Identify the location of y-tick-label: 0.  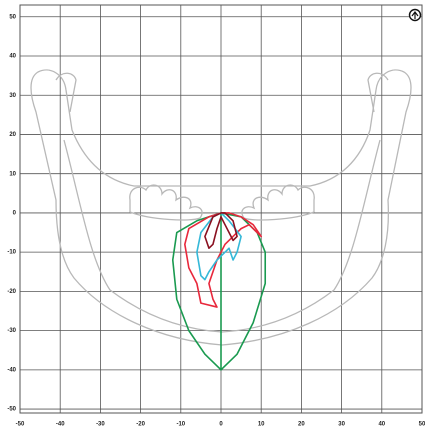
(15, 214).